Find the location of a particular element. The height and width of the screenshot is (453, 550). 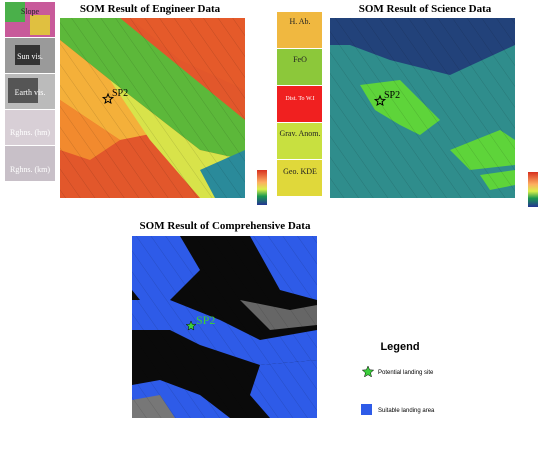

layer-label: Dist. To W.I is located at coordinates (299, 99).